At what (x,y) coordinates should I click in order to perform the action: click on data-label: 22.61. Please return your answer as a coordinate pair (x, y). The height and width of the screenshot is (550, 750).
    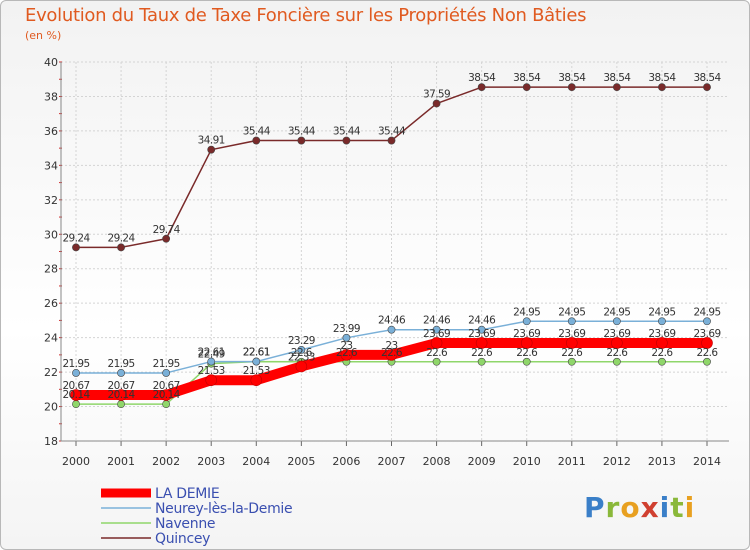
    Looking at the image, I should click on (256, 353).